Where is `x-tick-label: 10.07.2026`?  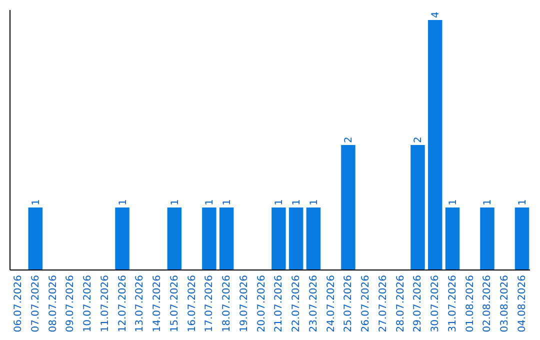 x-tick-label: 10.07.2026 is located at coordinates (88, 303).